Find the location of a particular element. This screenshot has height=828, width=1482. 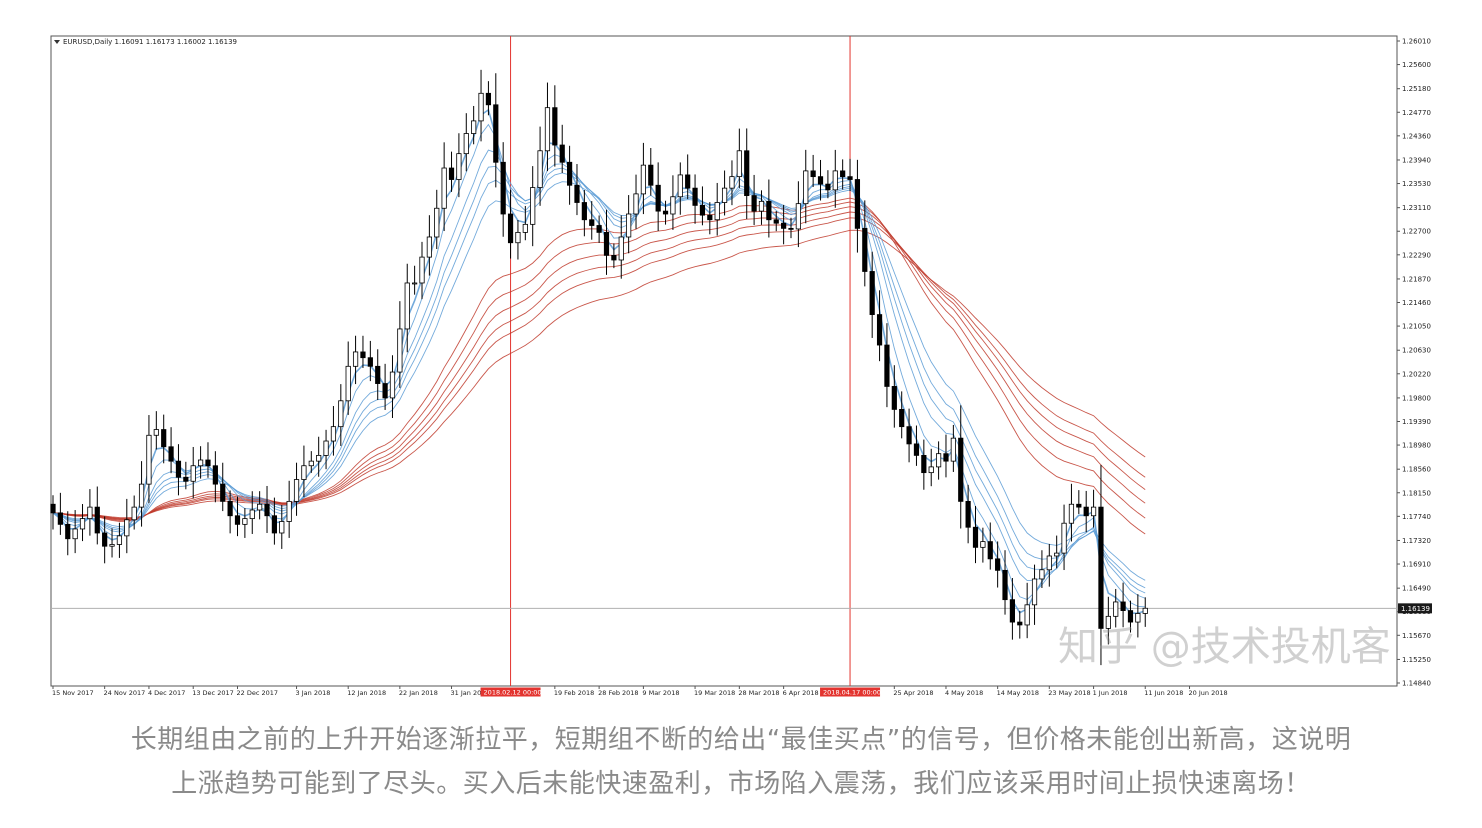

x-tick-label: 31 Jan 2018 is located at coordinates (470, 693).